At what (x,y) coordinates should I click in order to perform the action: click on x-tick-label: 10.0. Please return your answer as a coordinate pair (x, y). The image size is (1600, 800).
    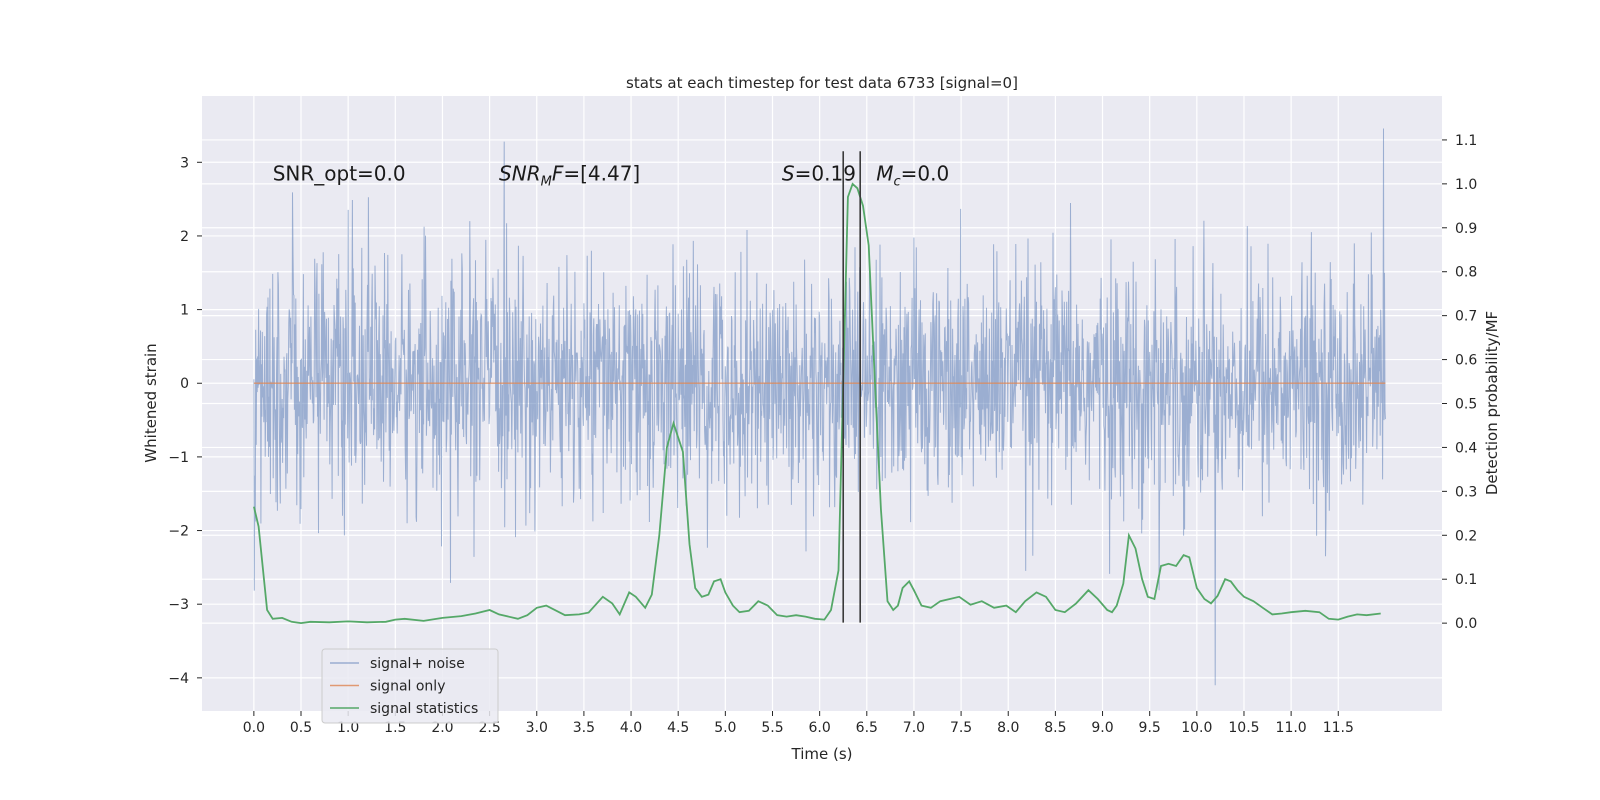
    Looking at the image, I should click on (1196, 728).